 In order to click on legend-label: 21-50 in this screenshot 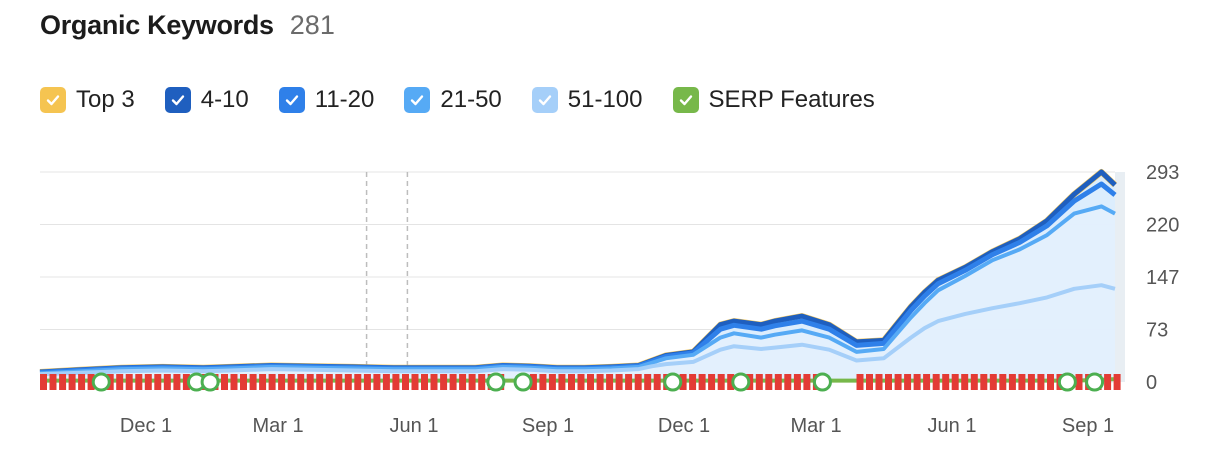, I will do `click(471, 99)`.